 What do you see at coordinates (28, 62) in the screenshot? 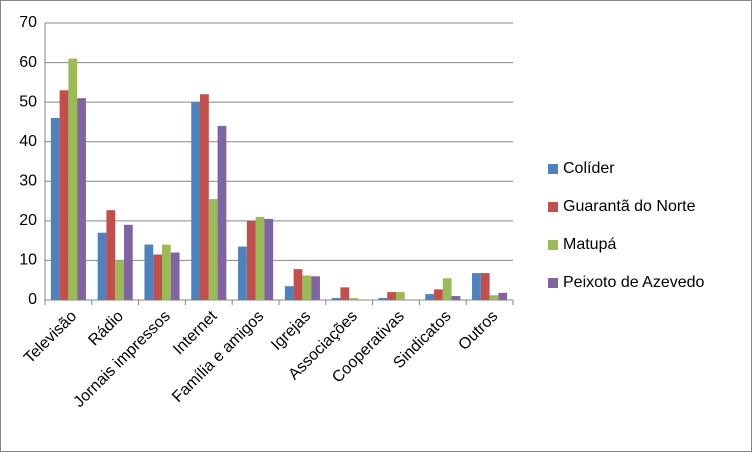
I see `y-tick-label: 60` at bounding box center [28, 62].